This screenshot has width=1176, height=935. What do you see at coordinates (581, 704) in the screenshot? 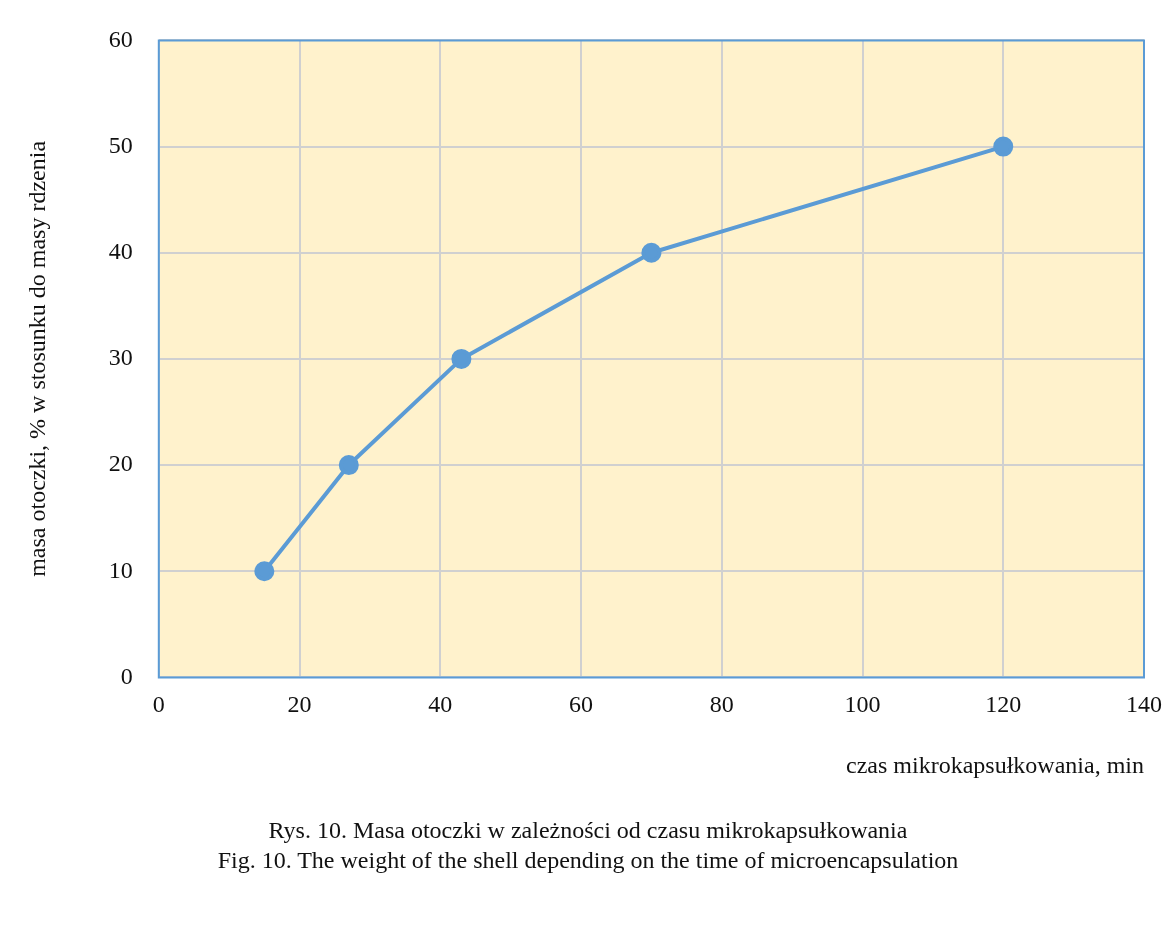
I see `x-tick-label: 60` at bounding box center [581, 704].